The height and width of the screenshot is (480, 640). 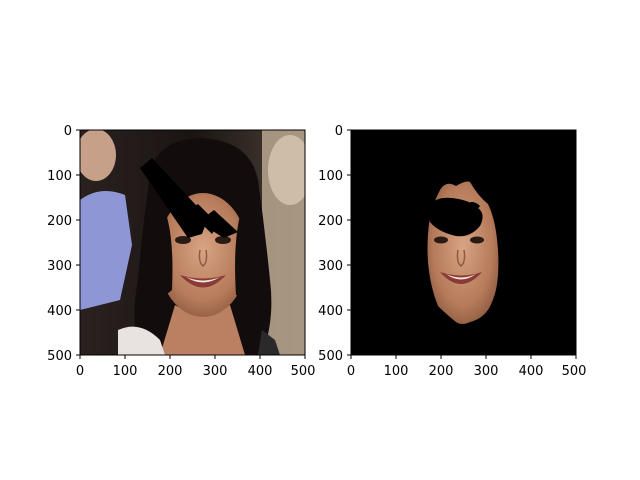 I want to click on left-y-tick-label: 500, so click(x=59, y=356).